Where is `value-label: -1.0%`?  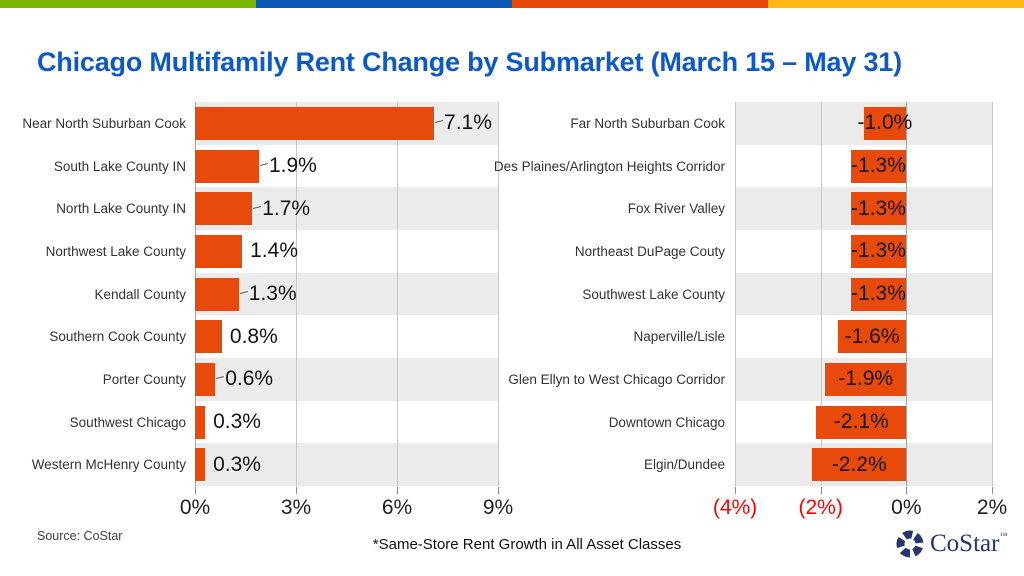 value-label: -1.0% is located at coordinates (885, 123).